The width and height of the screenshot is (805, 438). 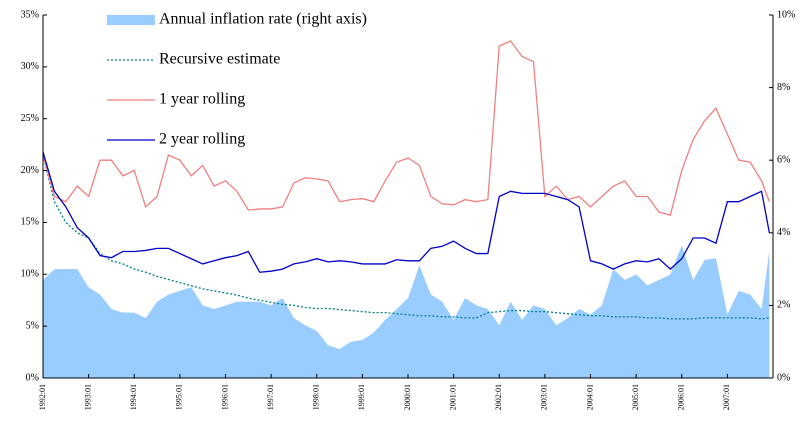 What do you see at coordinates (681, 397) in the screenshot?
I see `x-tick-label: 2006:01` at bounding box center [681, 397].